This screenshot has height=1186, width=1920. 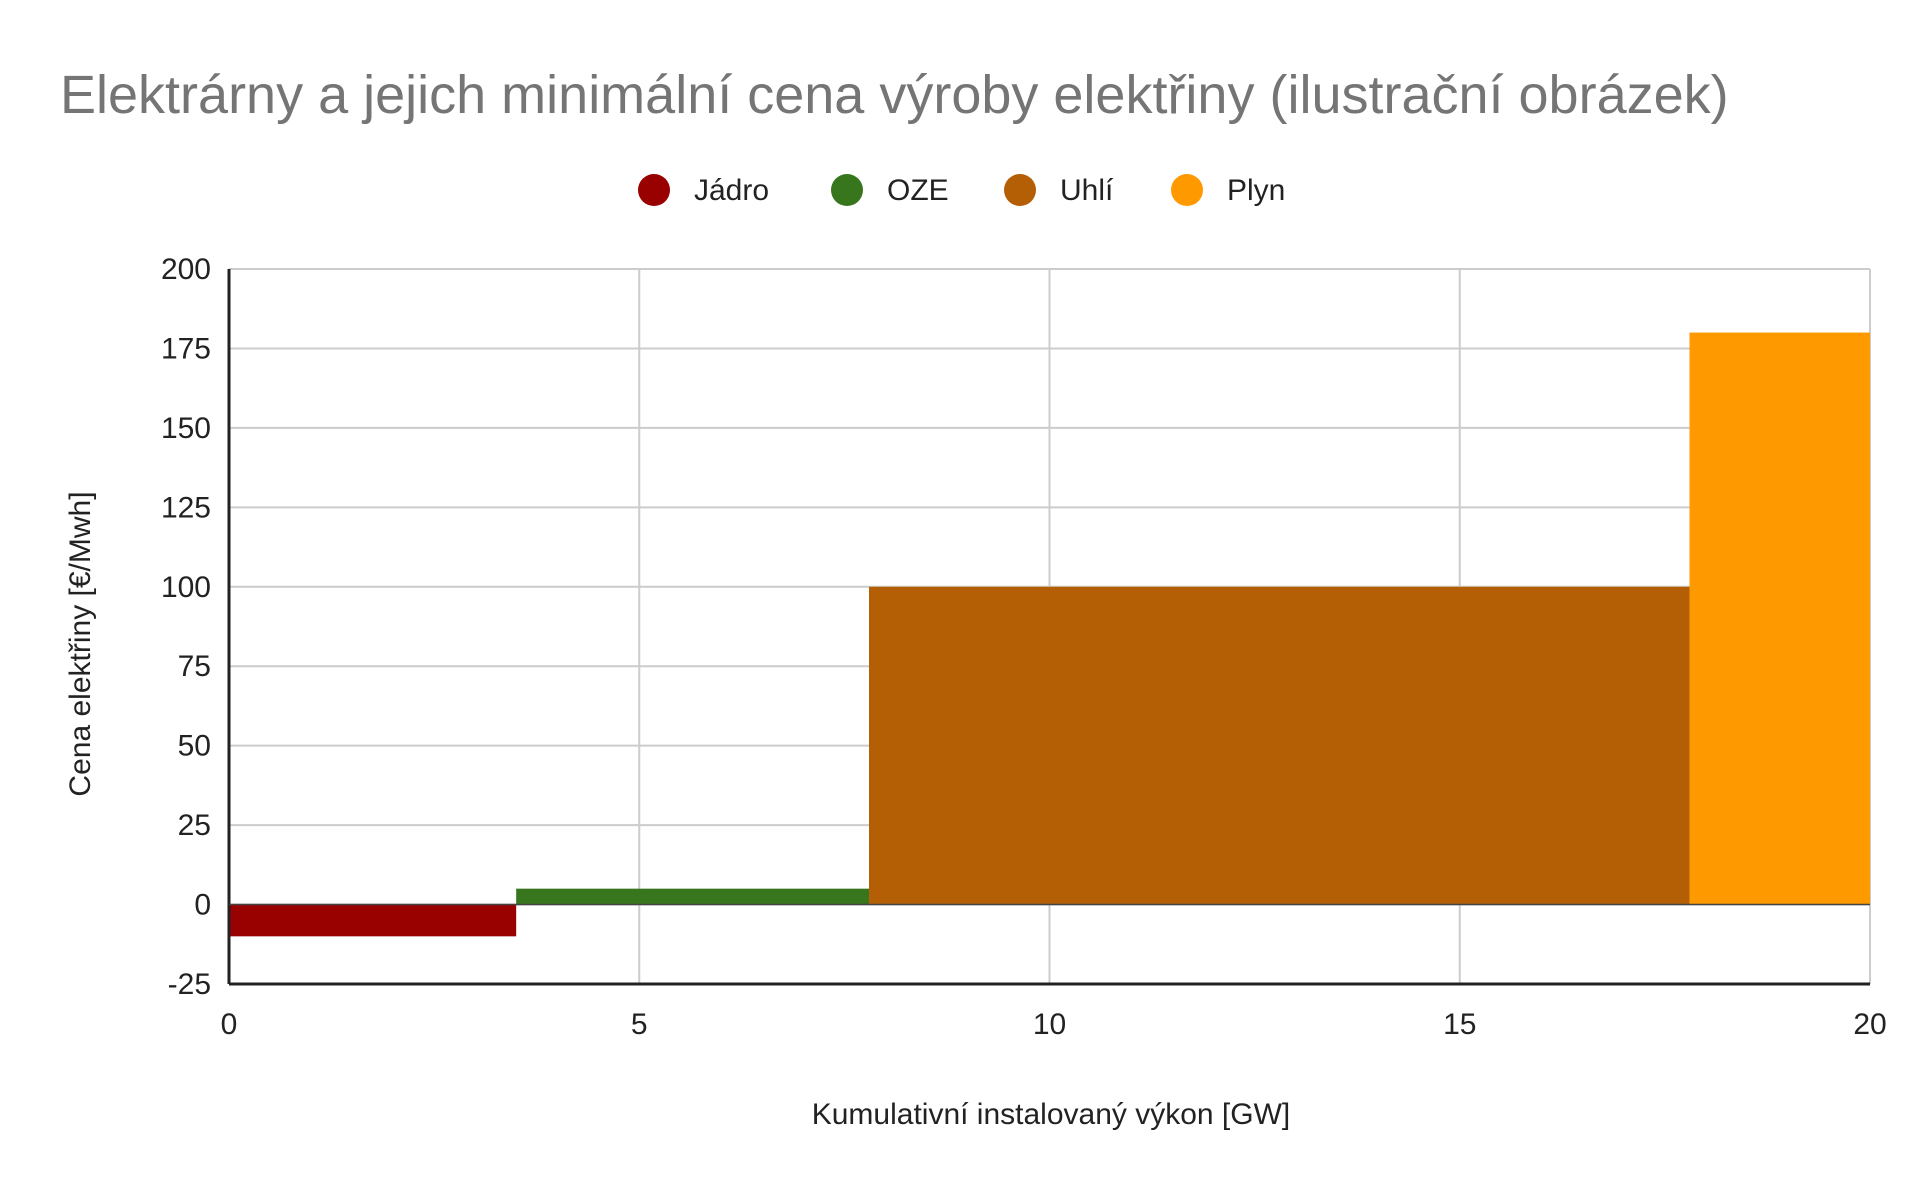 What do you see at coordinates (1779, 618) in the screenshot?
I see `bar-plyn` at bounding box center [1779, 618].